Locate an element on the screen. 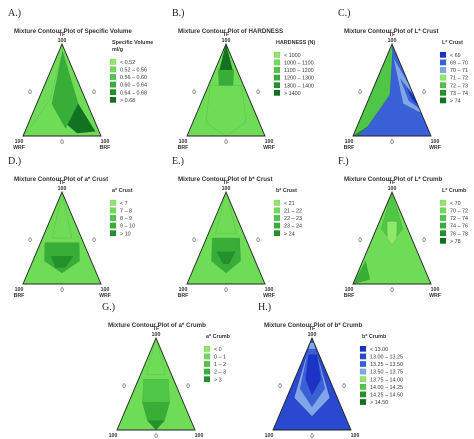  legend-label: 2 – 3 is located at coordinates (220, 373).